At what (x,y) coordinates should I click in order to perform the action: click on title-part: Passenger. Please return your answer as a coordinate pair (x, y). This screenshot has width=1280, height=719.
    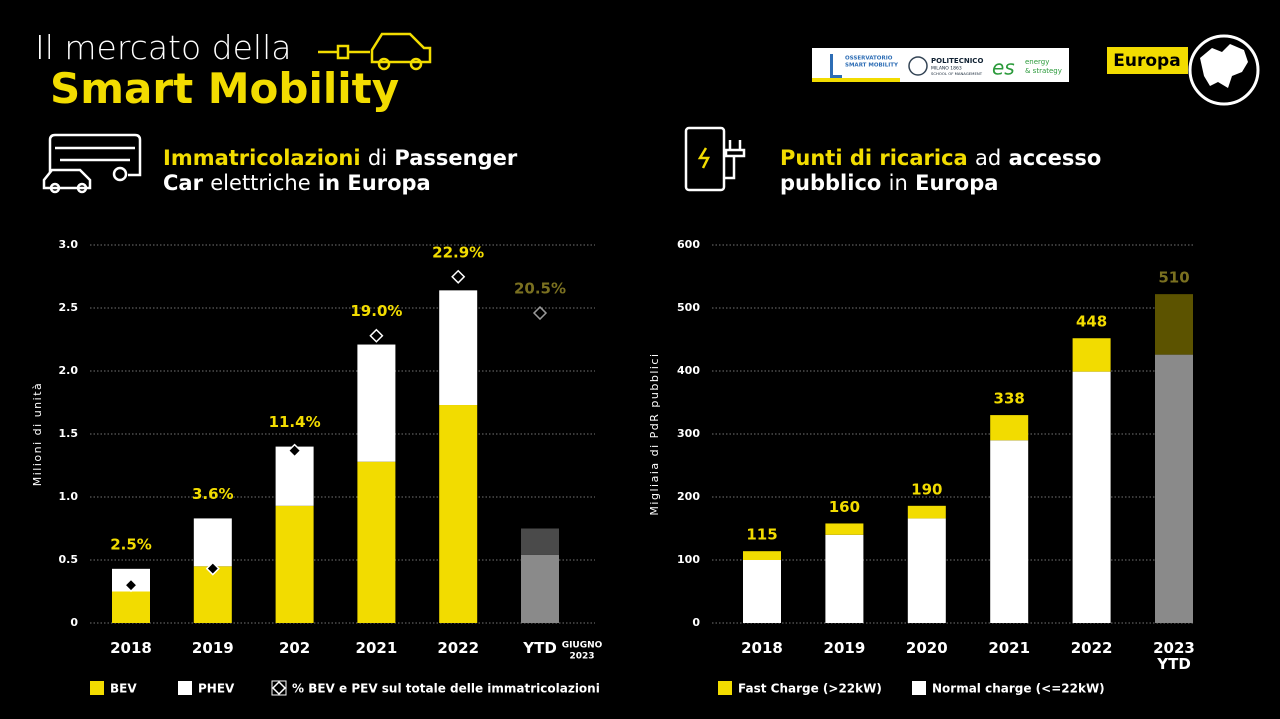
    Looking at the image, I should click on (456, 158).